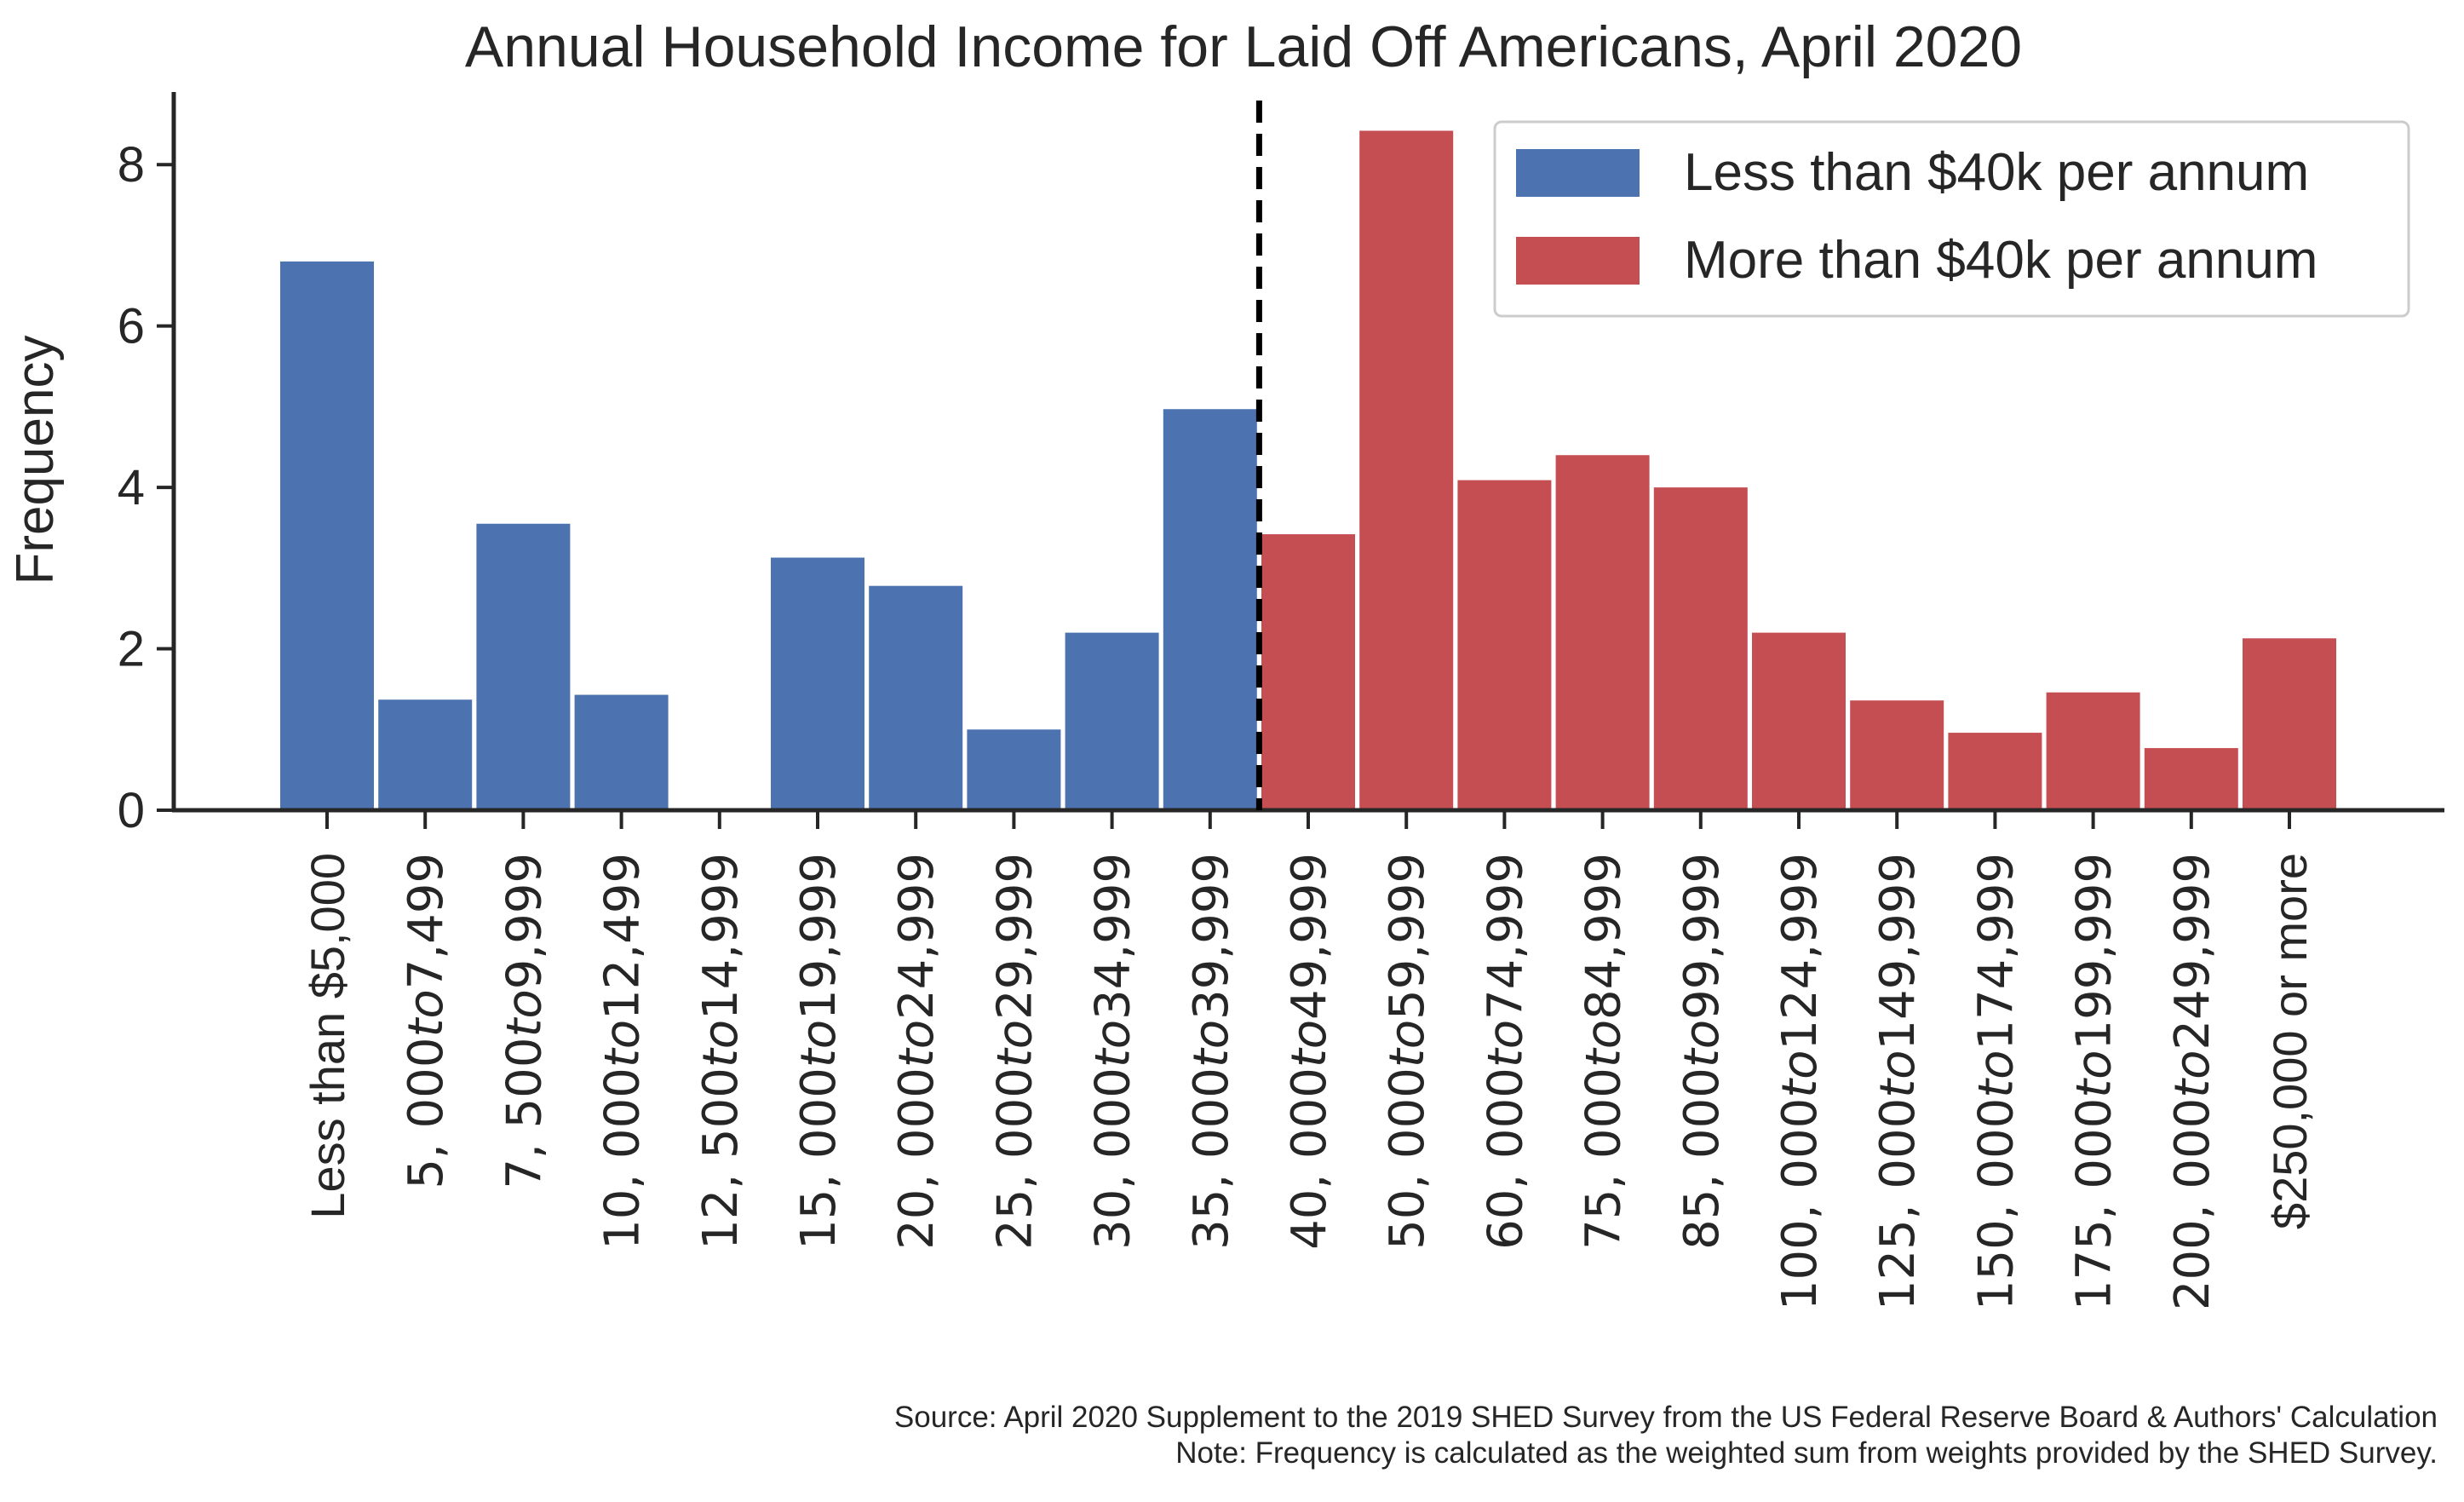  I want to click on x-tick-label: 7, 500to9,999, so click(524, 1021).